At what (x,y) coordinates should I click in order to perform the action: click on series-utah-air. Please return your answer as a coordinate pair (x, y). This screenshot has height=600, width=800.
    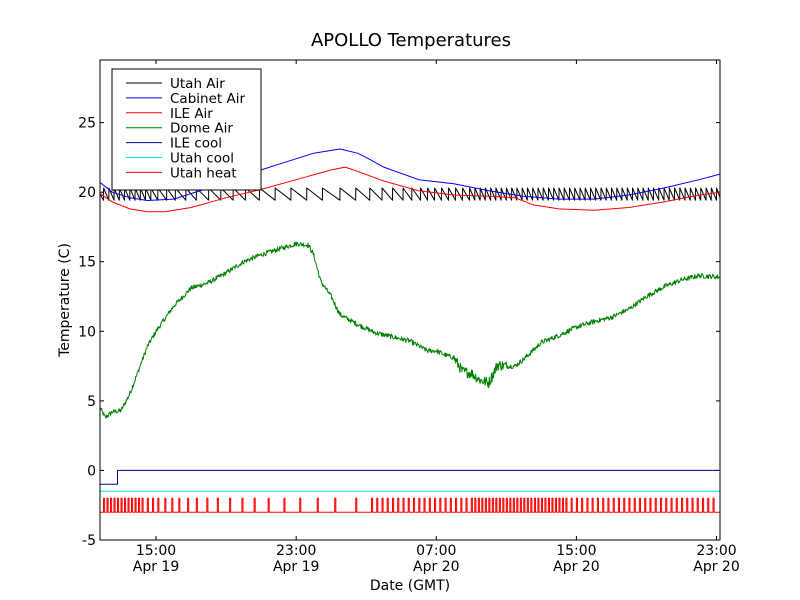
    Looking at the image, I should click on (410, 194).